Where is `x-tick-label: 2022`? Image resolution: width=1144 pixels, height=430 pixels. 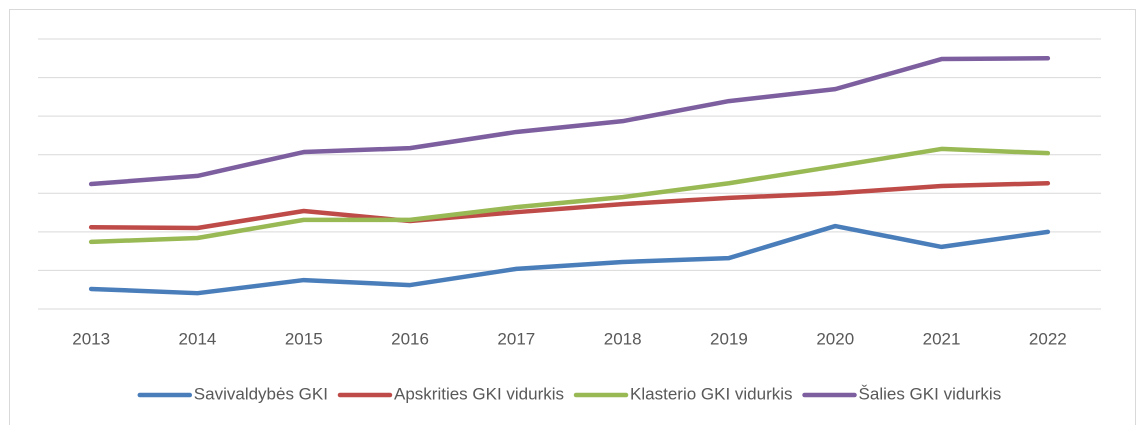 x-tick-label: 2022 is located at coordinates (1048, 338).